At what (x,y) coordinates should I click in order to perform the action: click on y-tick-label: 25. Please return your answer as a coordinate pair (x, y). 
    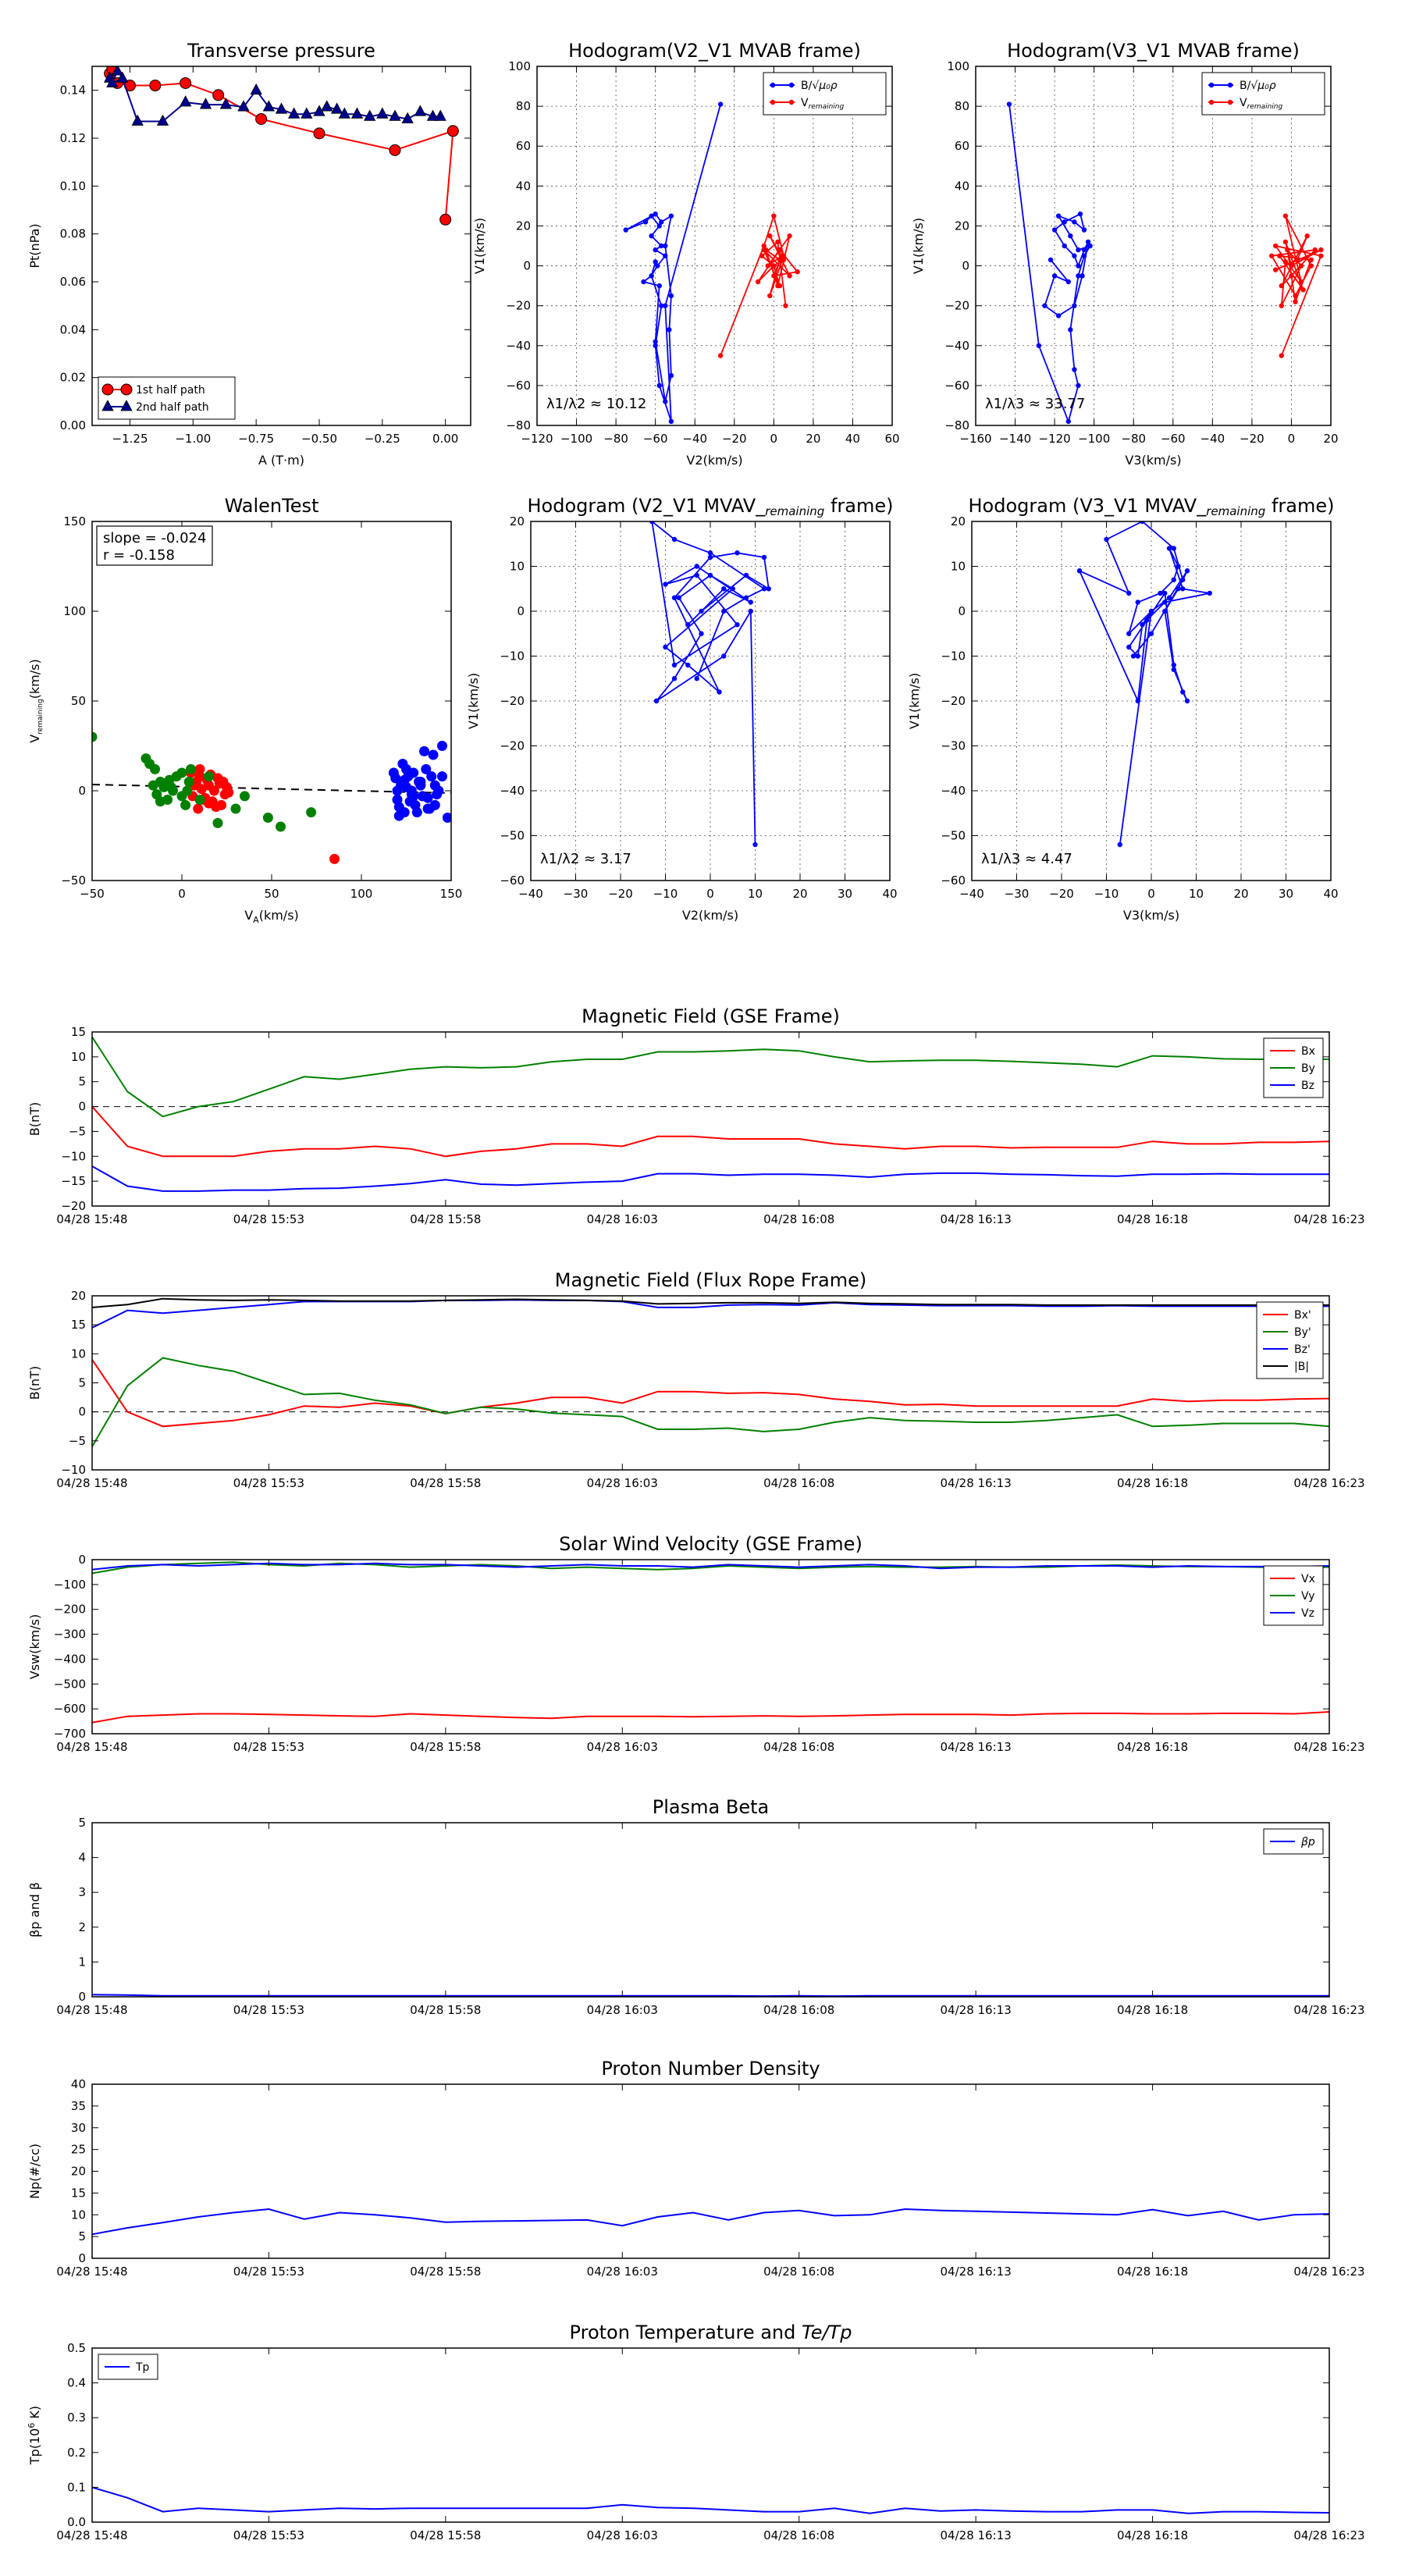
    Looking at the image, I should click on (78, 2150).